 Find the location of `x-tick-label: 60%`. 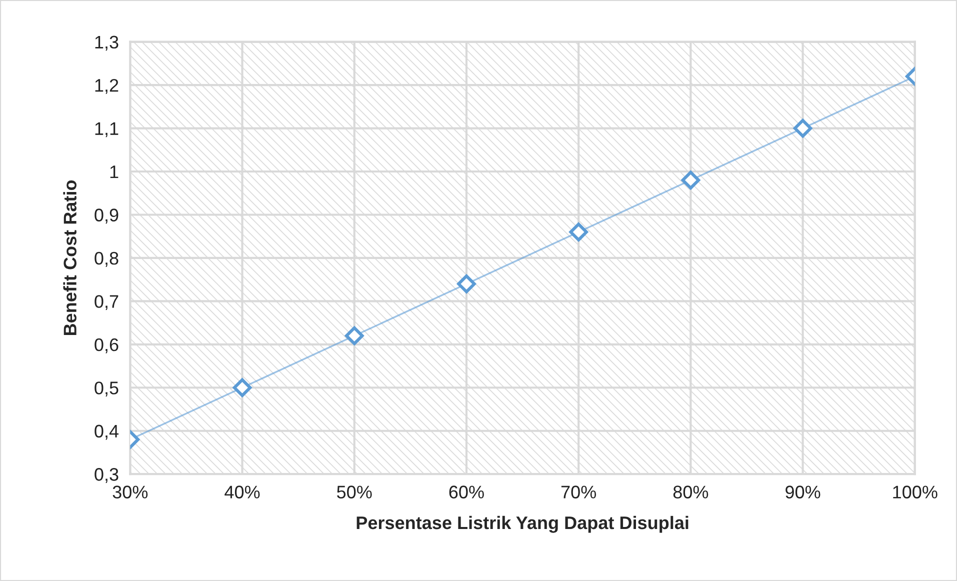

x-tick-label: 60% is located at coordinates (466, 492).